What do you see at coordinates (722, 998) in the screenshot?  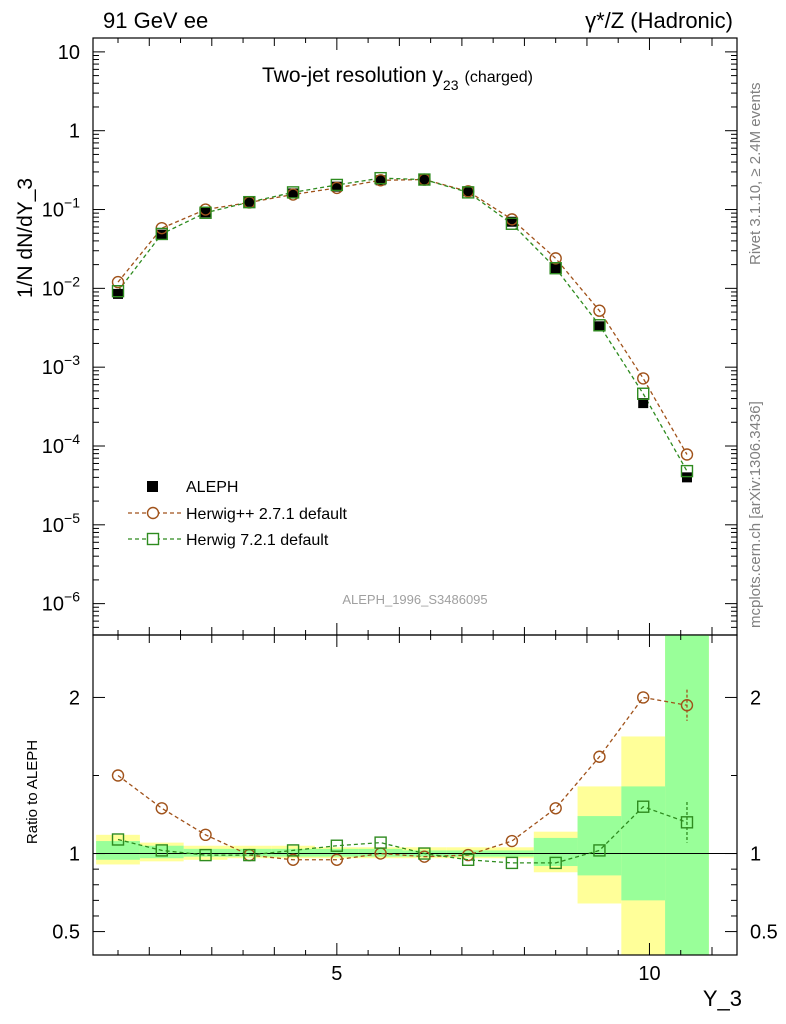 I see `x-axis-label: Y_3` at bounding box center [722, 998].